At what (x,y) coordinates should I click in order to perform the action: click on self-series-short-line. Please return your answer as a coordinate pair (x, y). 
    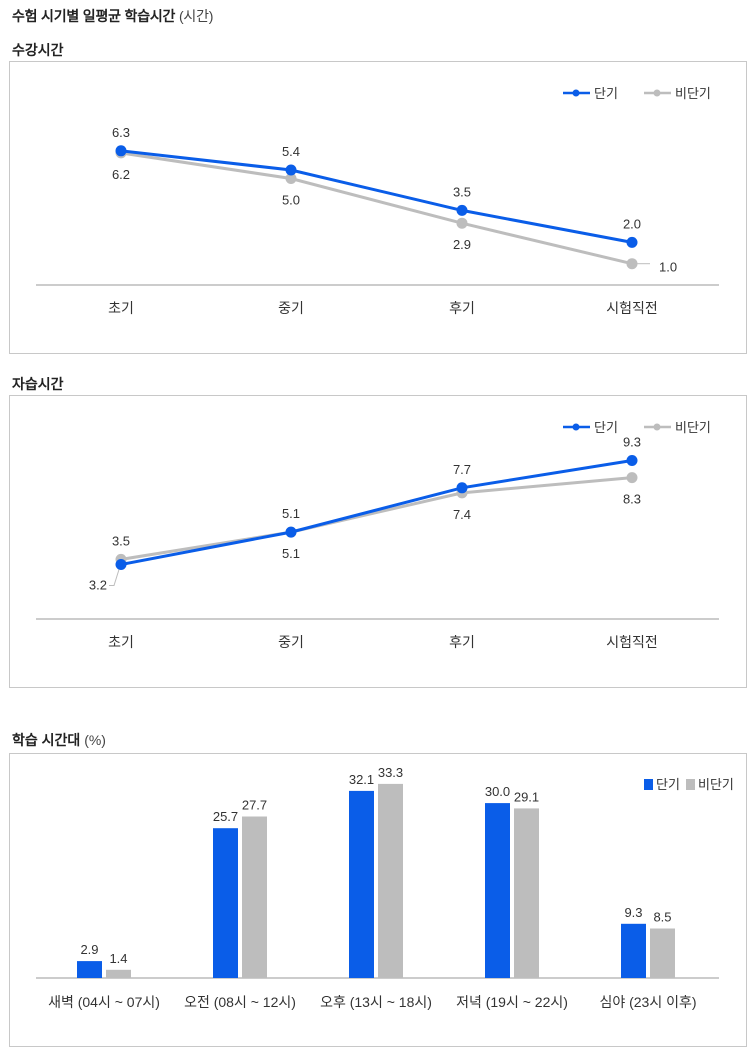
    Looking at the image, I should click on (376, 512).